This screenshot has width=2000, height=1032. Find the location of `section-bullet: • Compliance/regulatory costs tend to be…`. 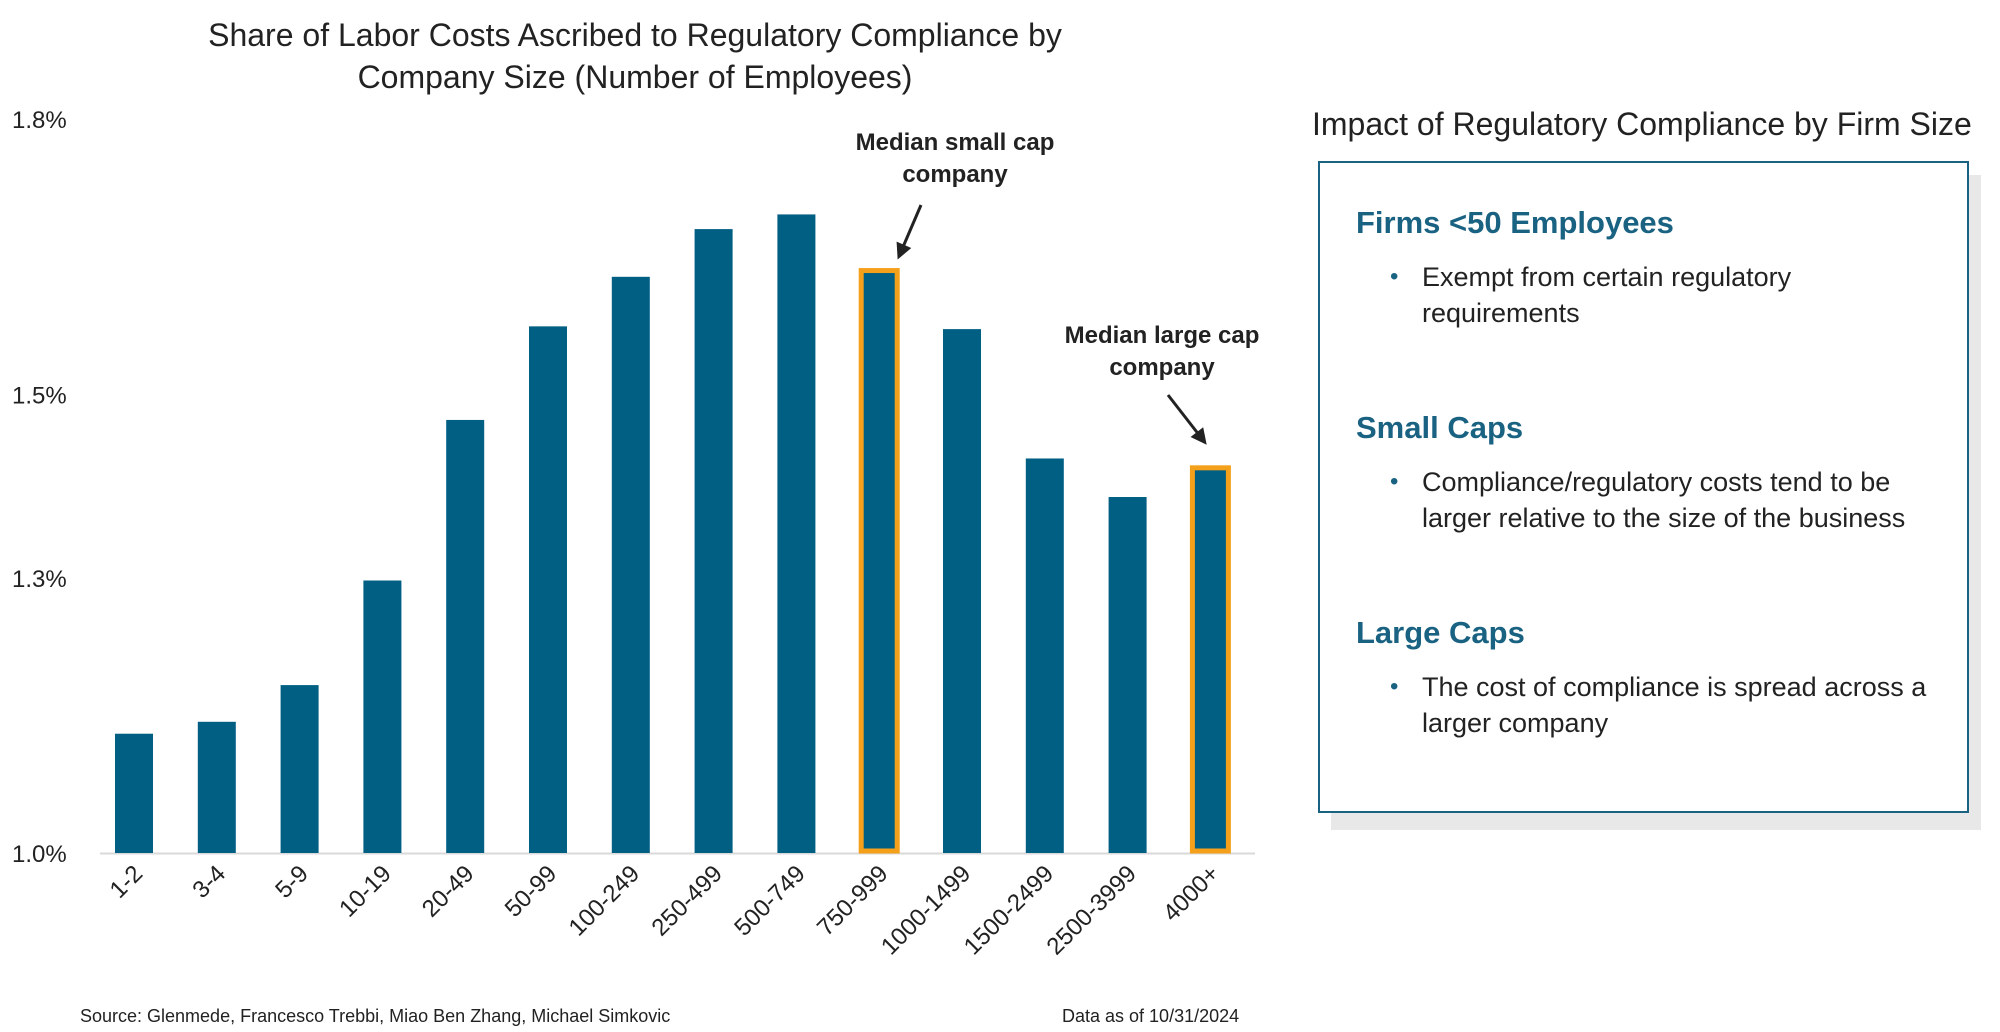

section-bullet: • Compliance/regulatory costs tend to be… is located at coordinates (1654, 500).